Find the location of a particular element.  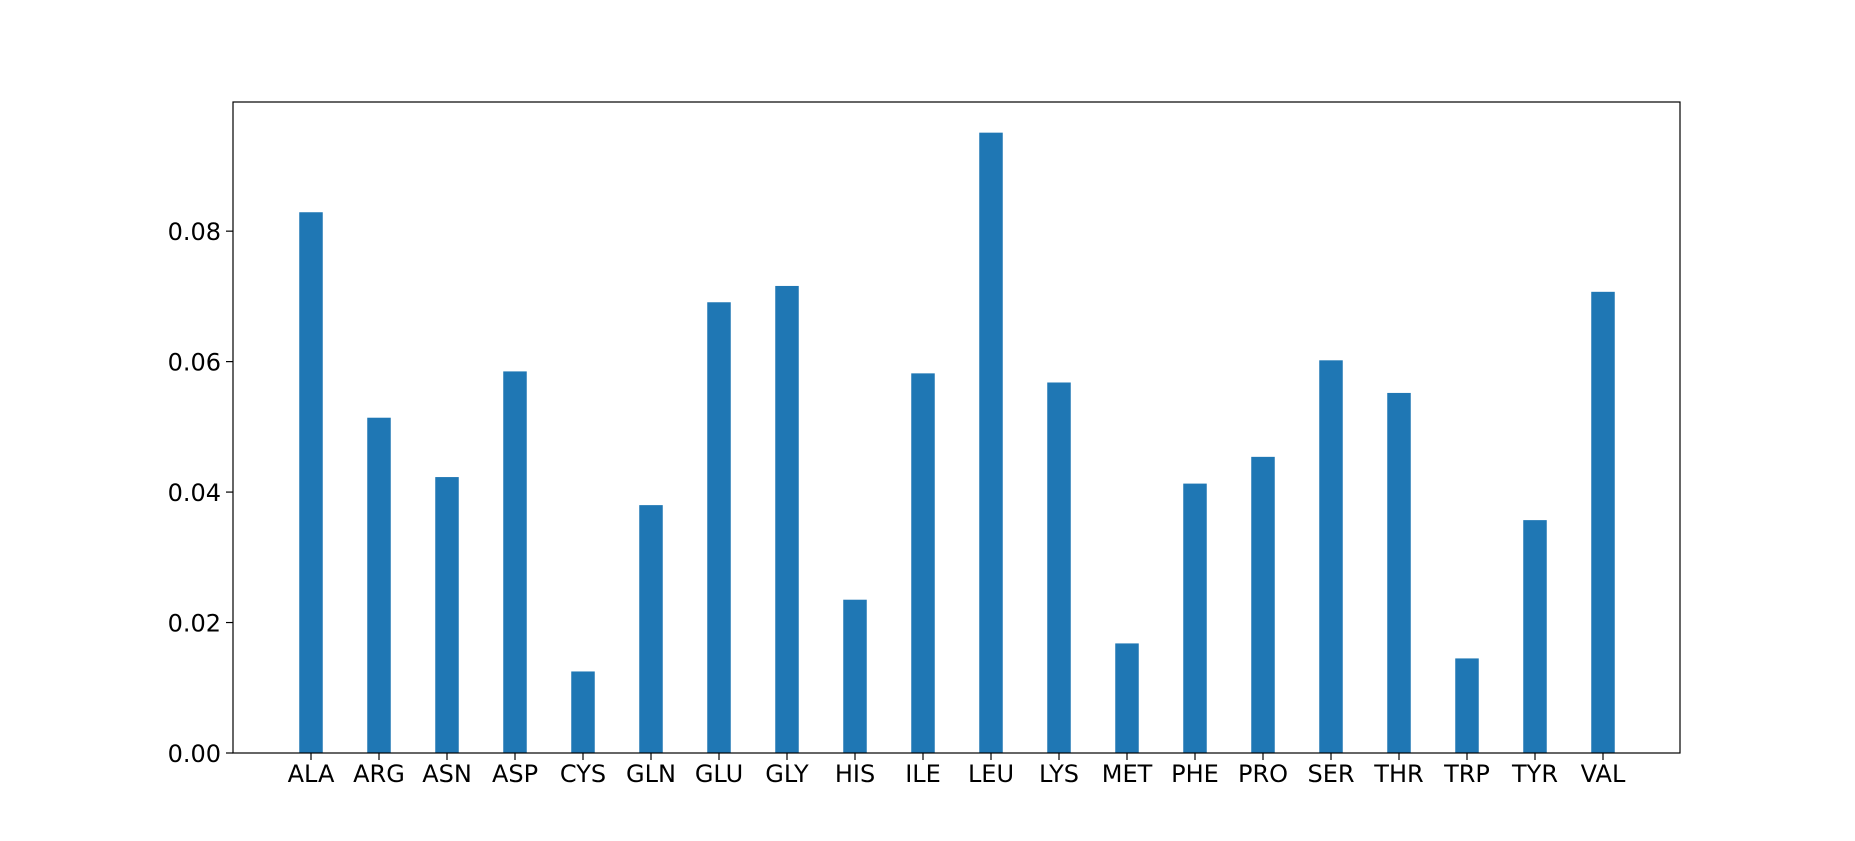

bar-glu is located at coordinates (719, 527).